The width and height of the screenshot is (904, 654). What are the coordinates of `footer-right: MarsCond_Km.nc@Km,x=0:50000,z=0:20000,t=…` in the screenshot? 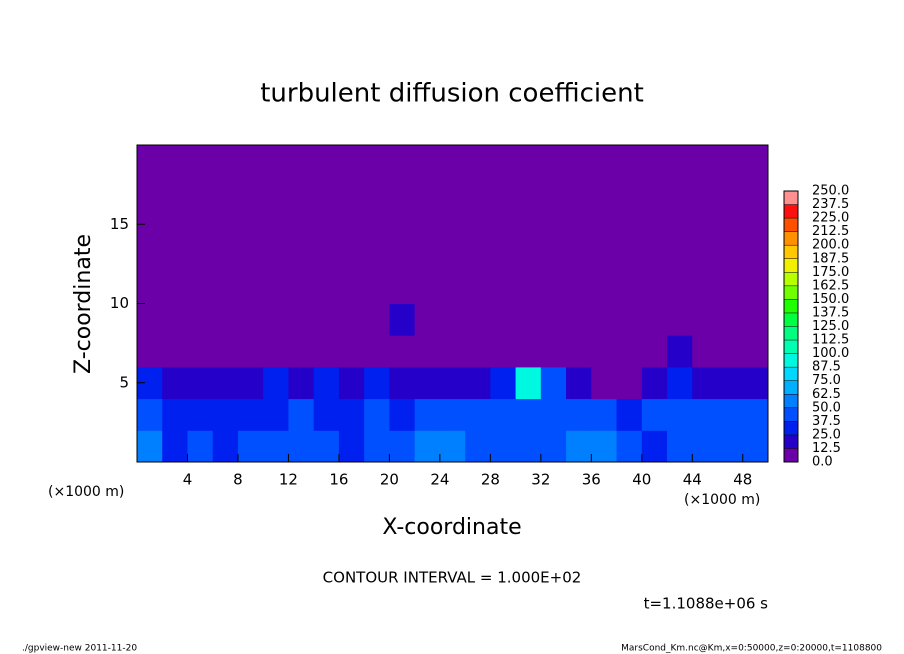 It's located at (751, 649).